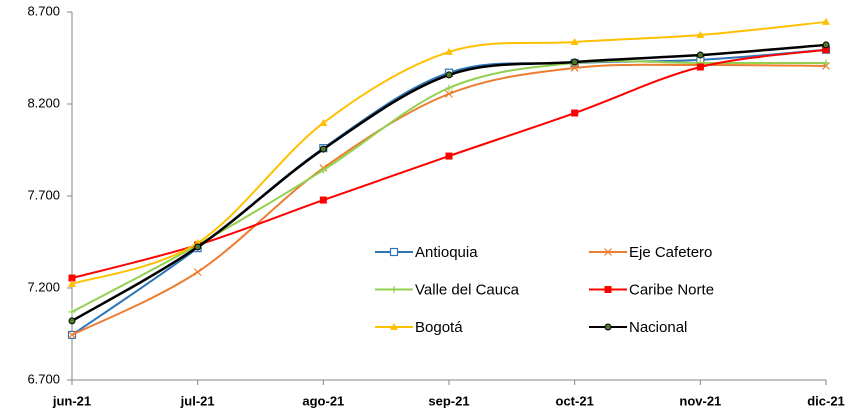 The image size is (855, 418). I want to click on y-tick-label: 8.700, so click(43, 10).